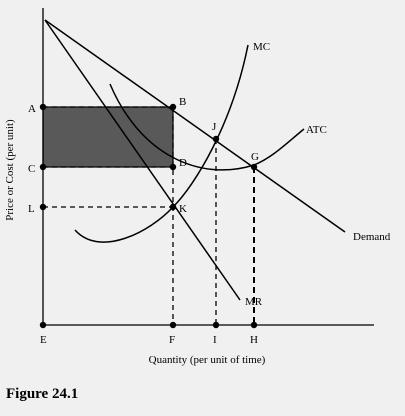  What do you see at coordinates (43, 207) in the screenshot?
I see `point-L-marker` at bounding box center [43, 207].